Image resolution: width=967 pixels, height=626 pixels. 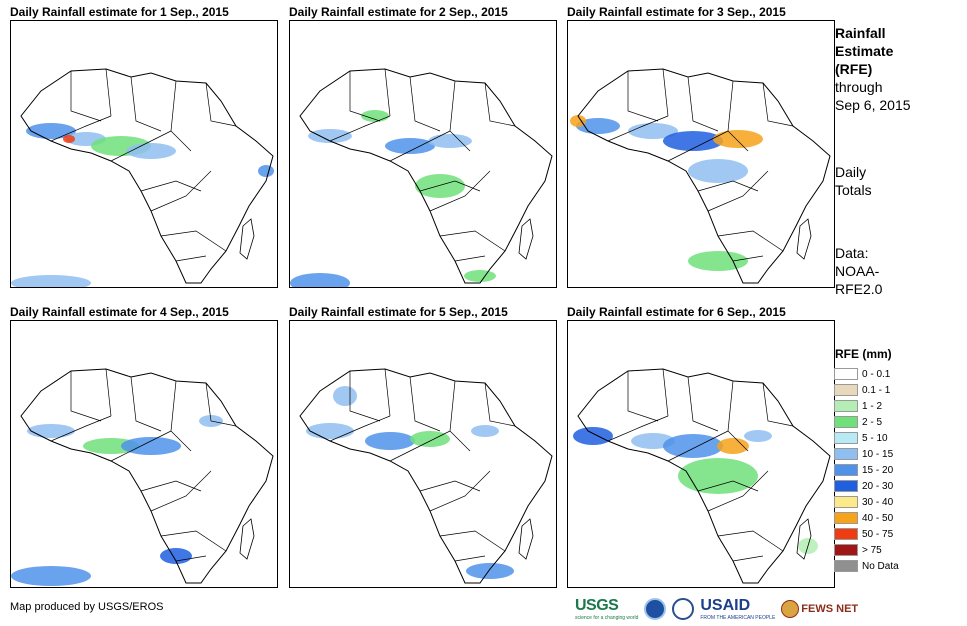 I want to click on panel-title: Daily Rainfall estimate for 6 Sep., 2015, so click(x=676, y=312).